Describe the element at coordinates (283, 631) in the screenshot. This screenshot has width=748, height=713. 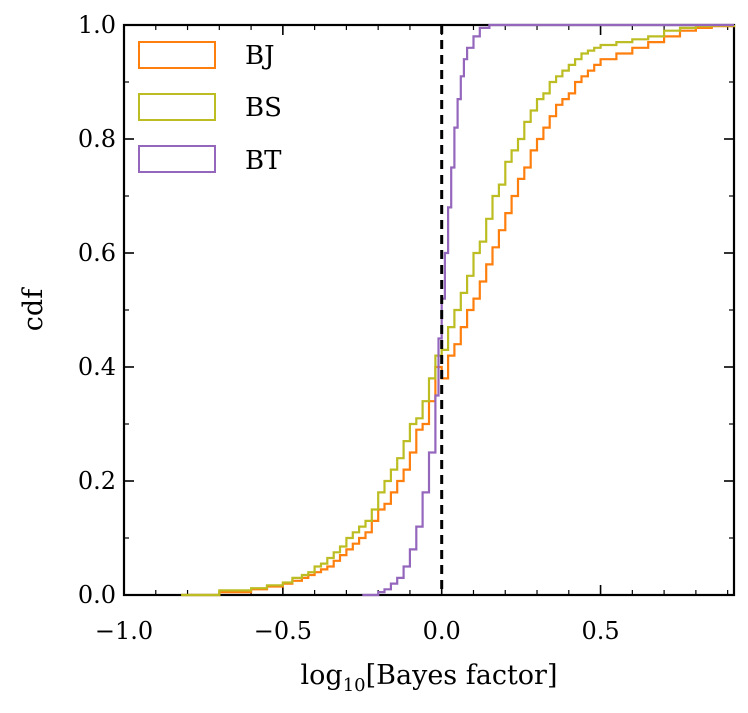
I see `x-tick-label: −0.5` at that location.